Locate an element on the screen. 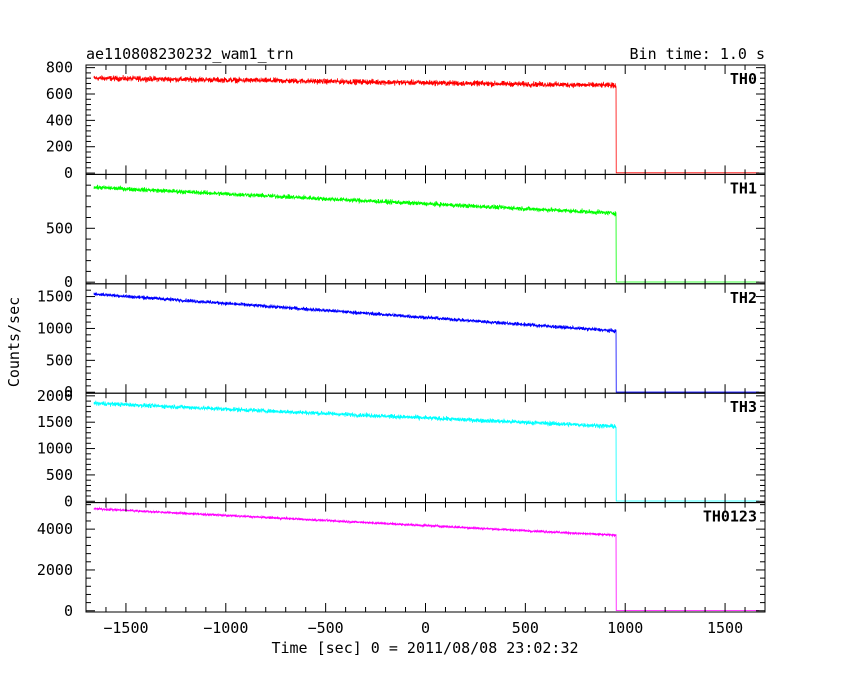 The image size is (850, 680). band-label-th3: TH3 is located at coordinates (743, 407).